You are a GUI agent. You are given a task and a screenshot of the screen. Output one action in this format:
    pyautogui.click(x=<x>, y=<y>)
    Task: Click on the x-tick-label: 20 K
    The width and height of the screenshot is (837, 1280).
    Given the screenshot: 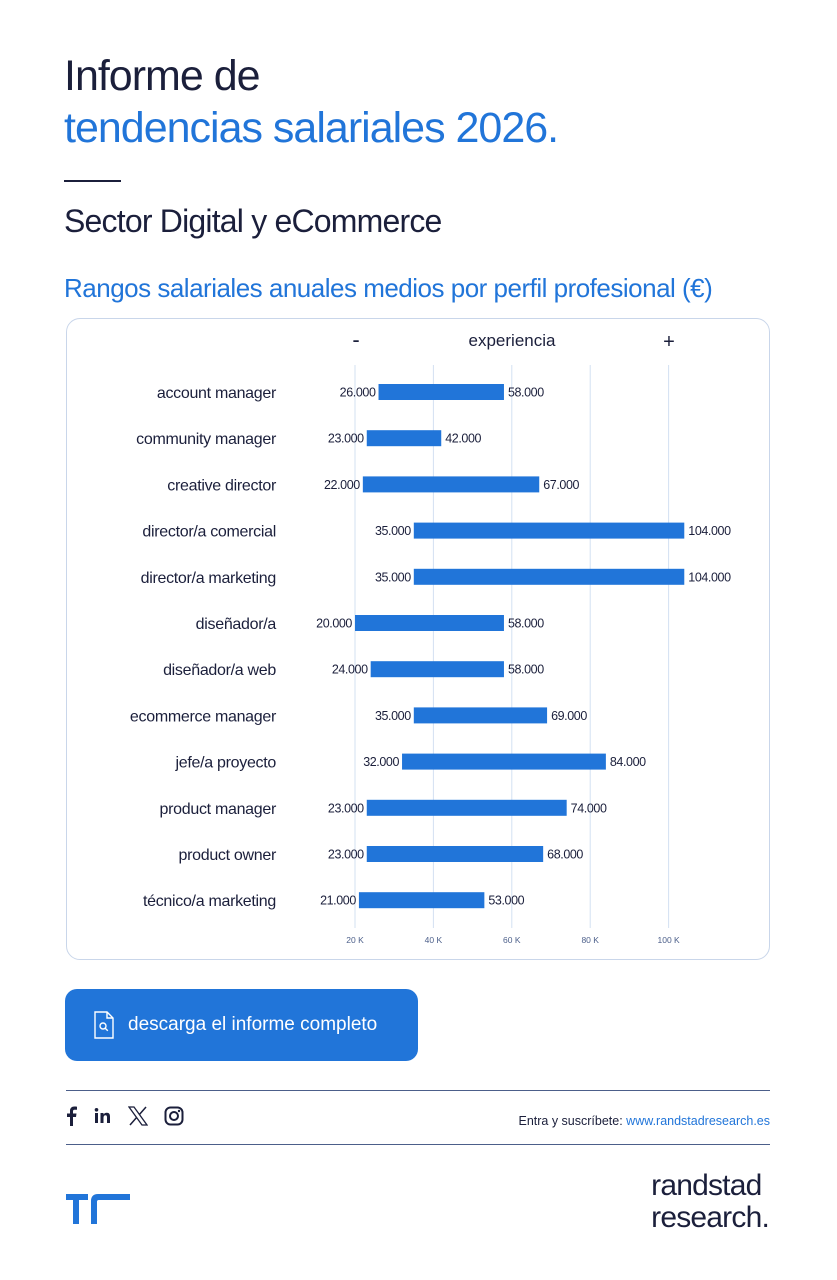 What is the action you would take?
    pyautogui.click(x=355, y=940)
    